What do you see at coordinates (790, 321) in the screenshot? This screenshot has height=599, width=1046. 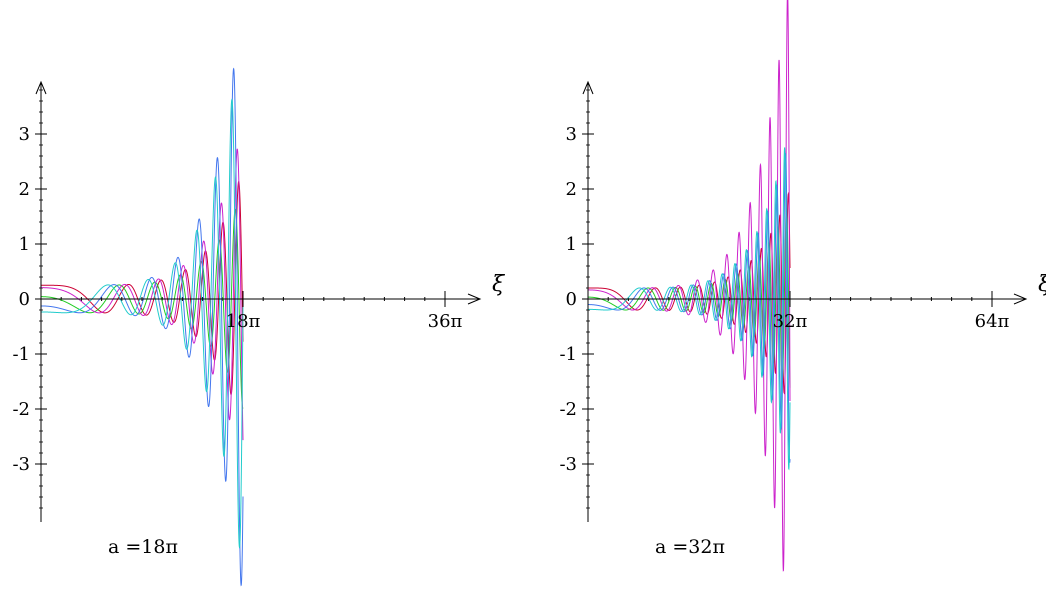 I see `x-tick-label: 32π` at bounding box center [790, 321].